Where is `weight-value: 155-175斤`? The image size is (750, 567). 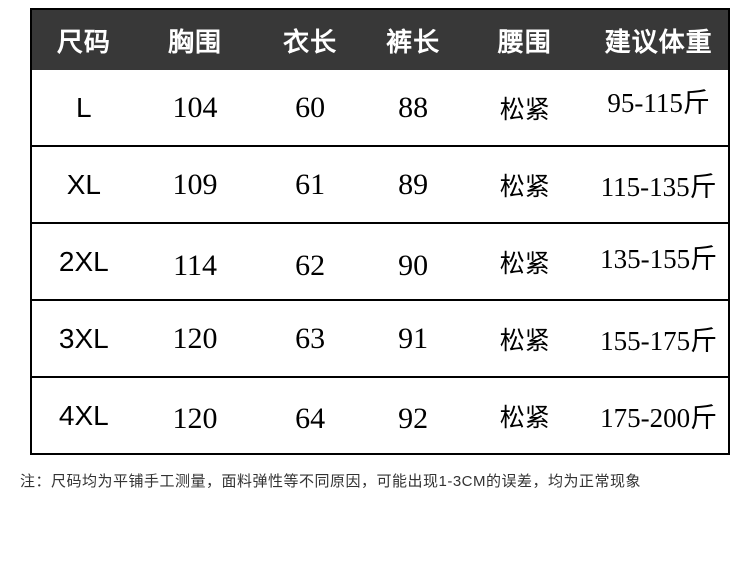 weight-value: 155-175斤 is located at coordinates (659, 341).